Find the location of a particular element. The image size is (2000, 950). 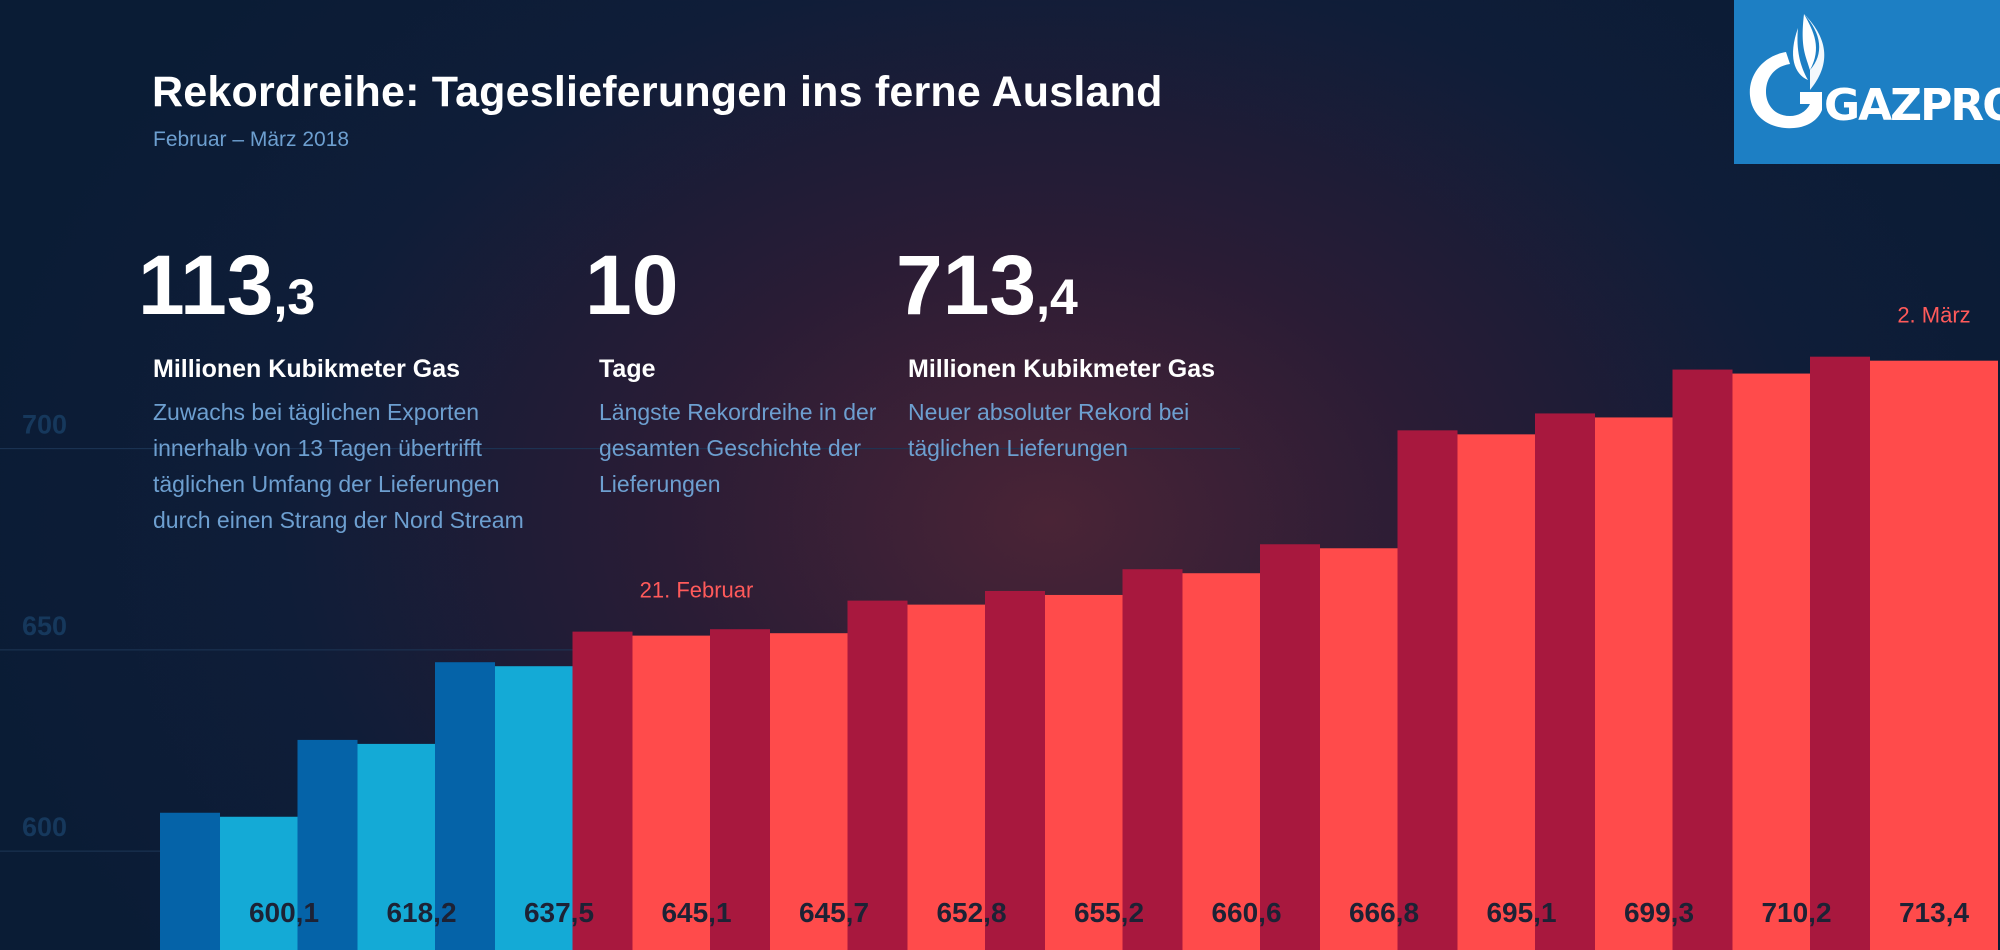

stat-growth-unit: Millionen Kubikmeter Gas is located at coordinates (307, 369).